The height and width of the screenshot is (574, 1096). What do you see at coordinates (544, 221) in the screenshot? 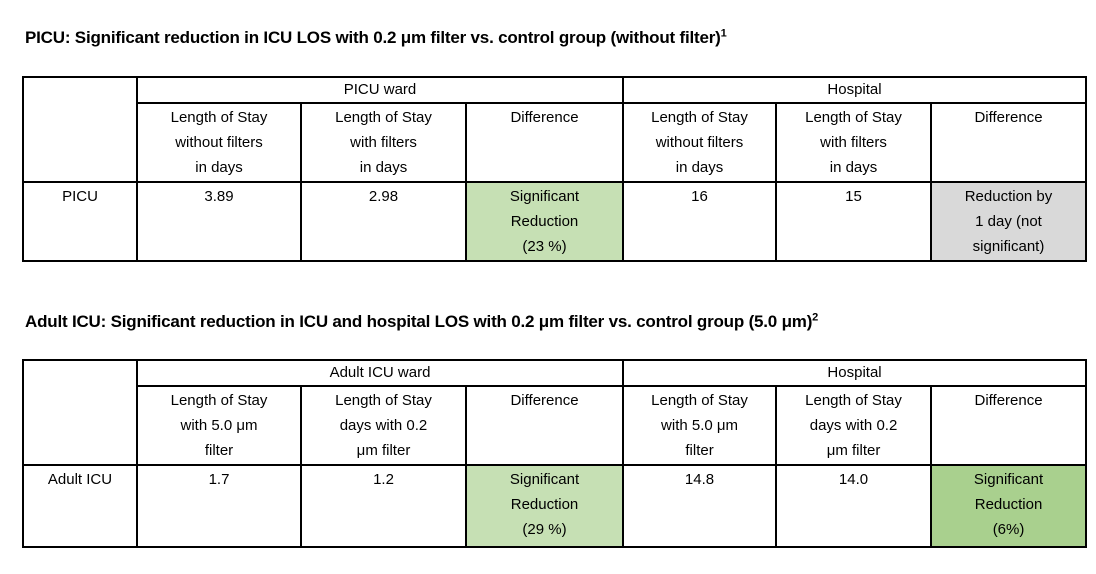
I see `difference-cell-ward: Significant Reduction (23 %)` at bounding box center [544, 221].